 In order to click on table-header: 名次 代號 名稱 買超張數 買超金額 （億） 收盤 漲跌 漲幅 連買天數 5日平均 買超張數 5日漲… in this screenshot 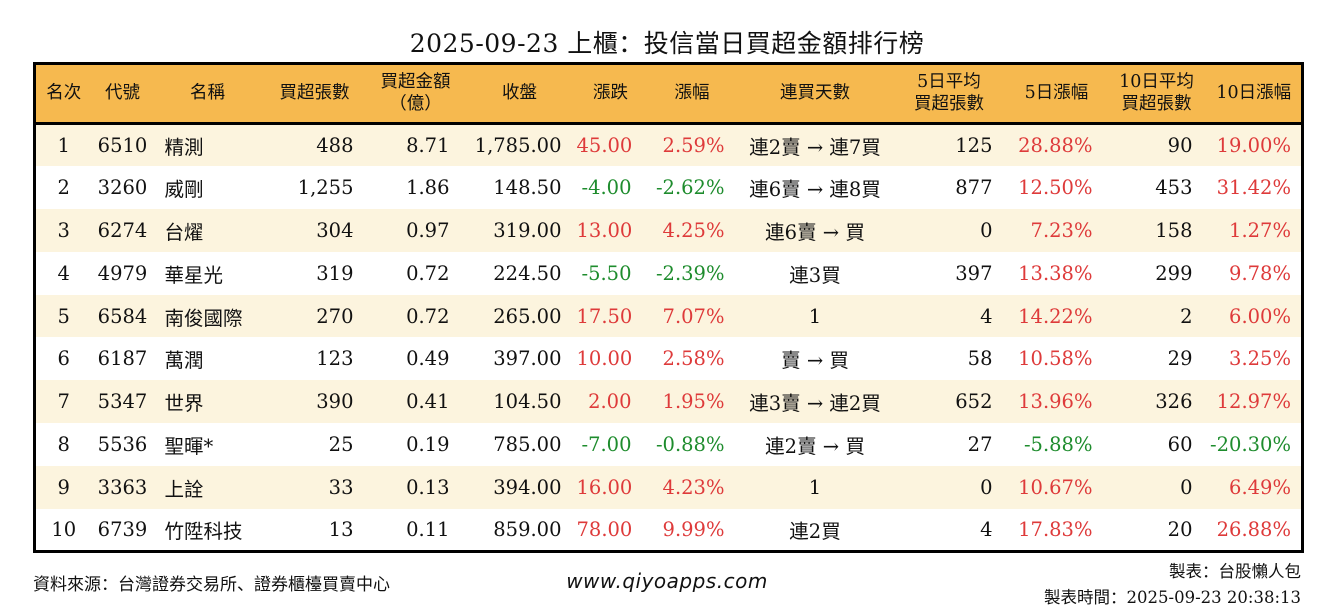, I will do `click(668, 94)`.